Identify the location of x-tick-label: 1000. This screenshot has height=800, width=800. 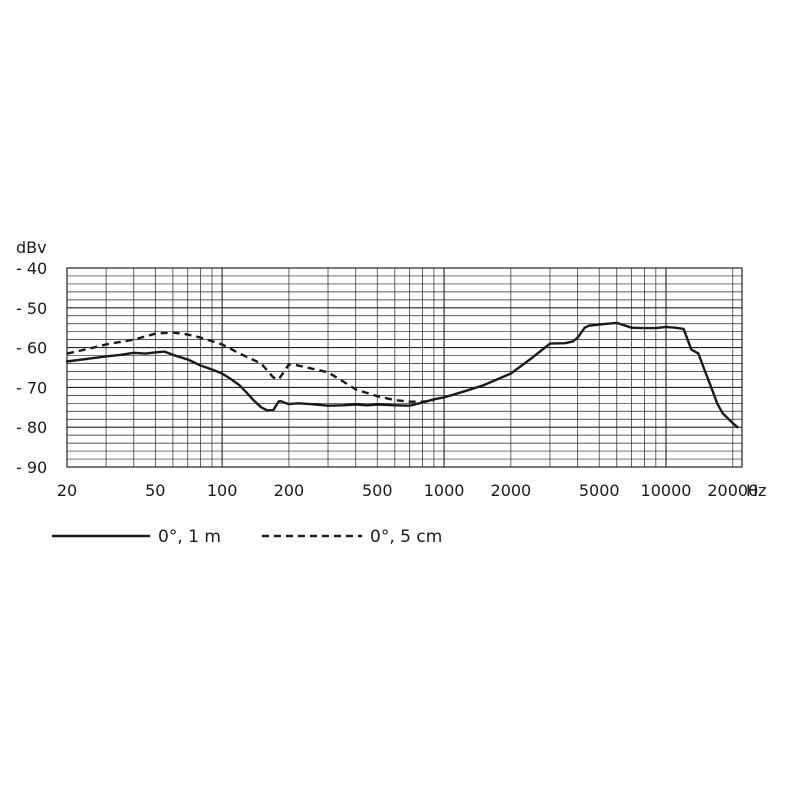
(444, 490).